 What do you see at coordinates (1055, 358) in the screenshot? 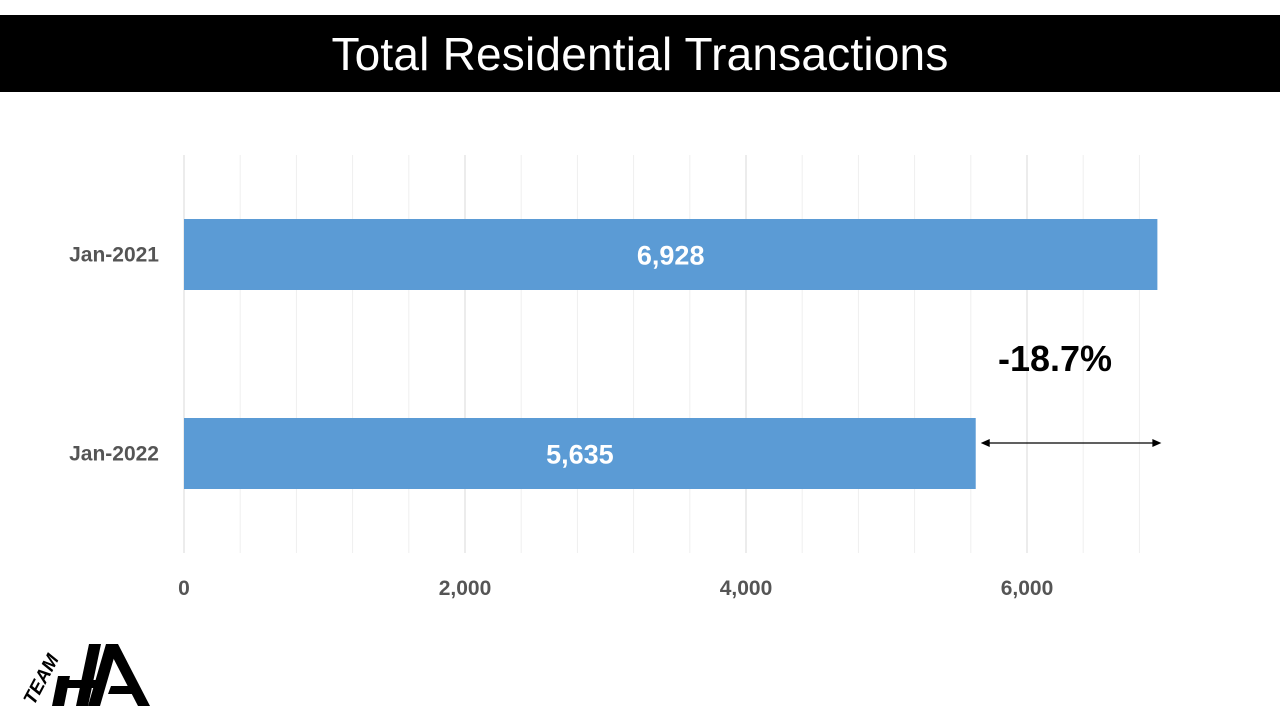
I see `change-annotation: -18.7%` at bounding box center [1055, 358].